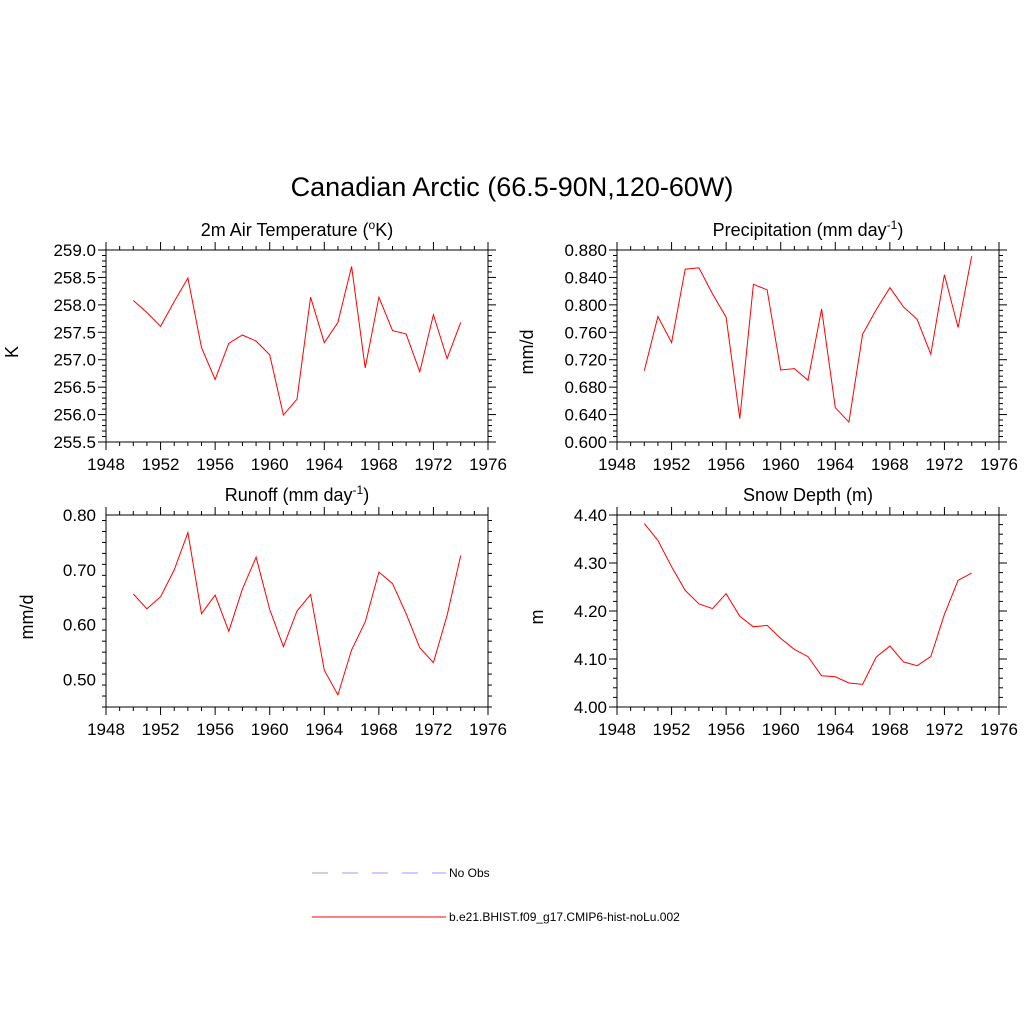  Describe the element at coordinates (585, 277) in the screenshot. I see `y-tick-label: 0.840` at that location.